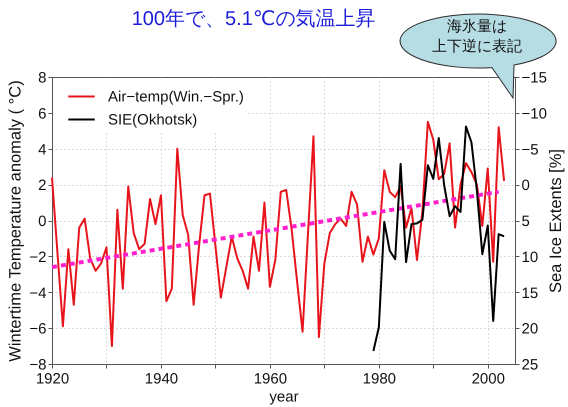  I want to click on y2-tick-label: −10, so click(534, 113).